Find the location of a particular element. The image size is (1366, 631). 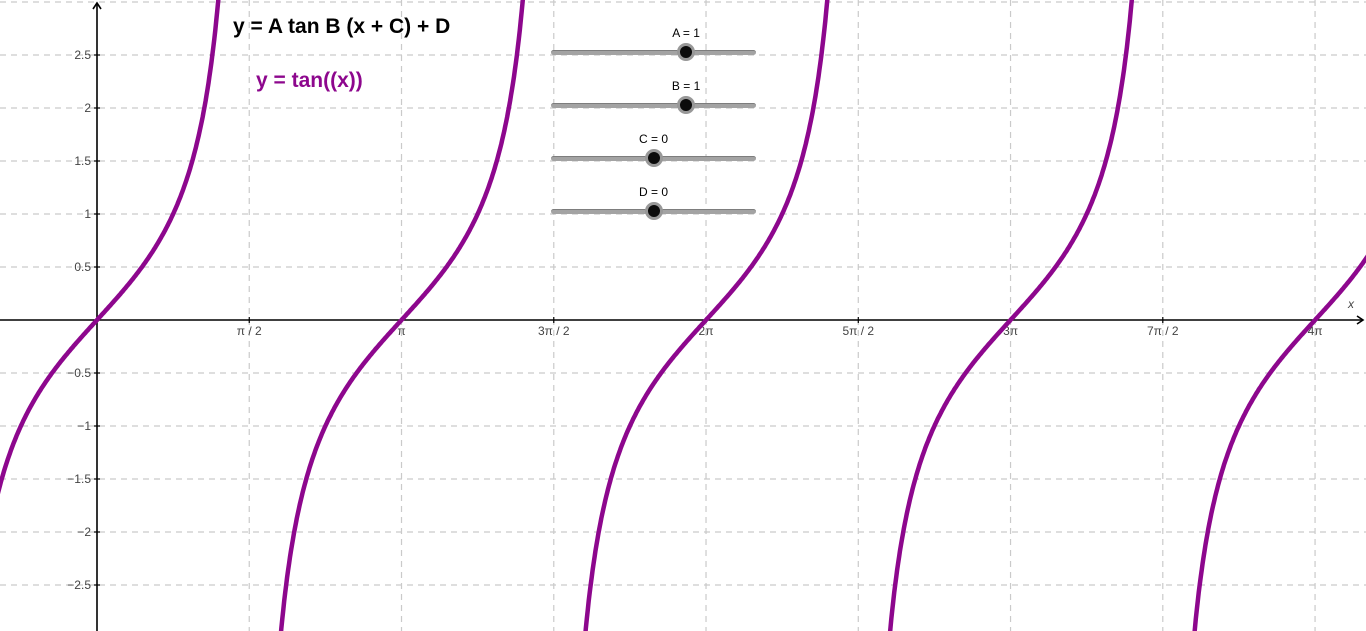

slider-D-value-label: D = 0 is located at coordinates (653, 192).